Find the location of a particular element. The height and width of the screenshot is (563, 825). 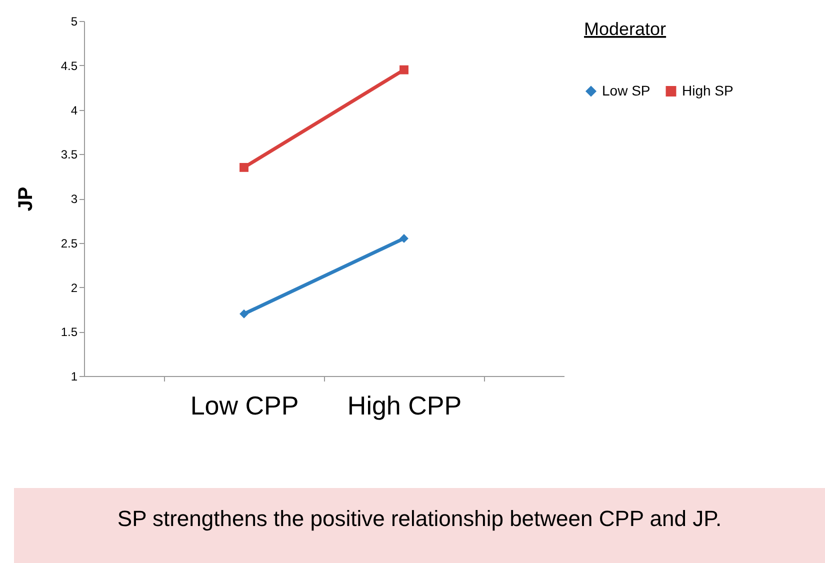

y-tick-label: 5 is located at coordinates (74, 21).